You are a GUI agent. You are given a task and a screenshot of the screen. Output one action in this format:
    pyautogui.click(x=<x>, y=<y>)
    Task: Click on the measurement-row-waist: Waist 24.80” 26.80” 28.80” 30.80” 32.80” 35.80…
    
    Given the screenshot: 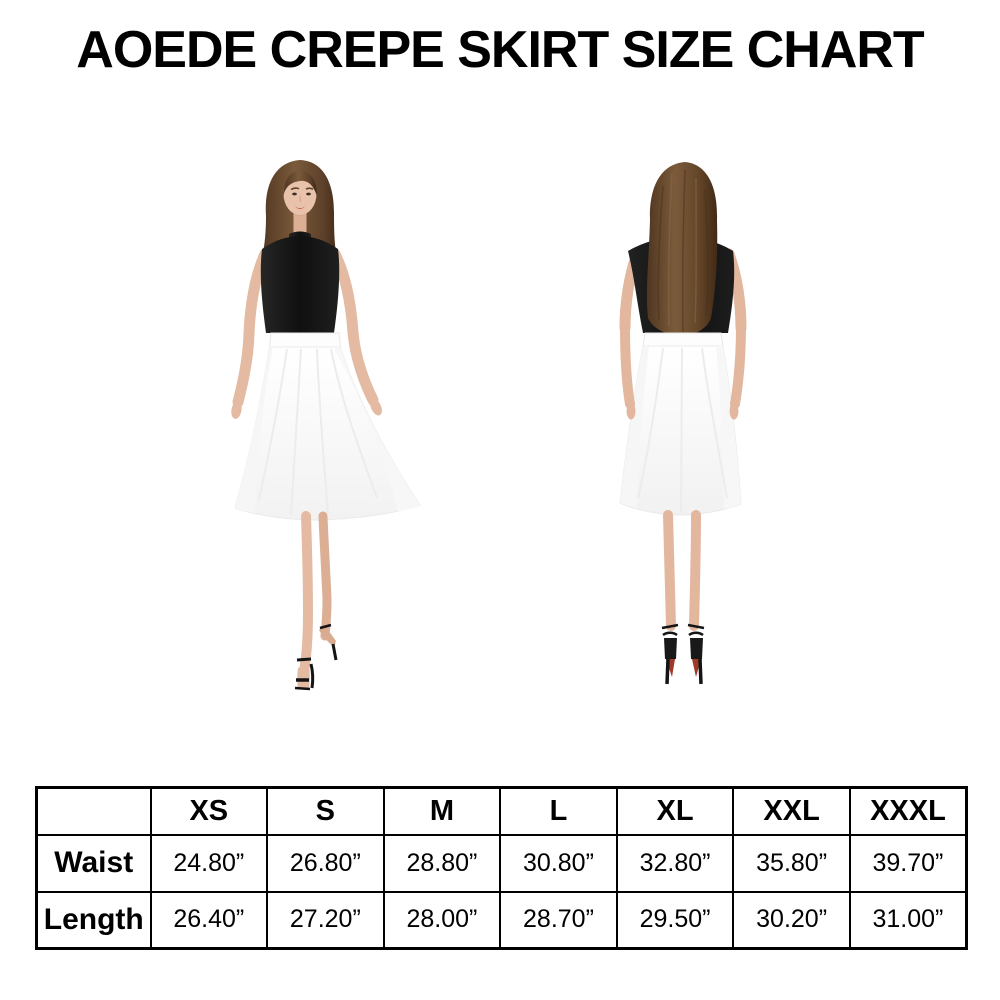 What is the action you would take?
    pyautogui.click(x=501, y=863)
    